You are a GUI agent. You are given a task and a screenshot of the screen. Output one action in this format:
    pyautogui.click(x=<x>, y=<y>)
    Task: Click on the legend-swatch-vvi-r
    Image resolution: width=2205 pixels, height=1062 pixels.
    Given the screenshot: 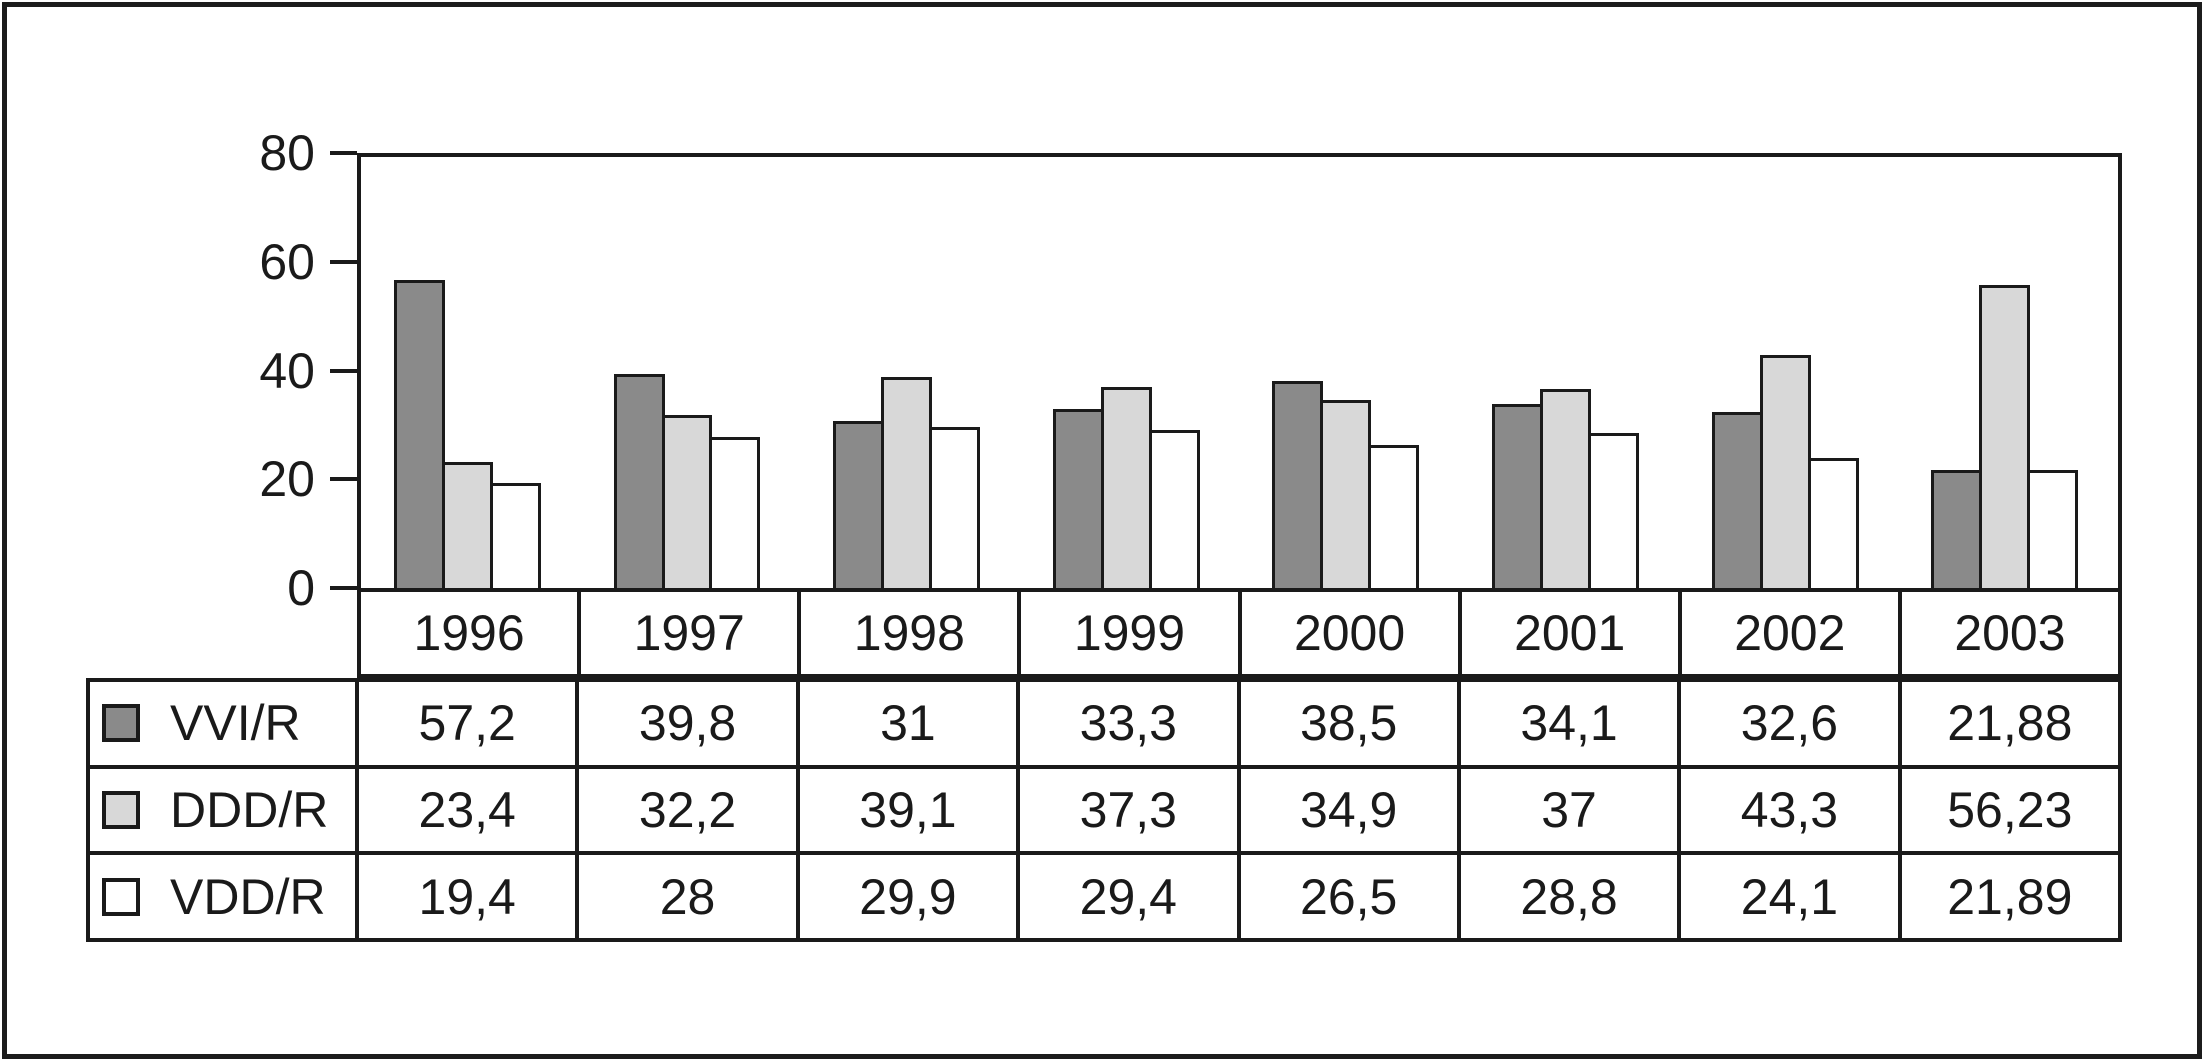 What is the action you would take?
    pyautogui.click(x=121, y=723)
    